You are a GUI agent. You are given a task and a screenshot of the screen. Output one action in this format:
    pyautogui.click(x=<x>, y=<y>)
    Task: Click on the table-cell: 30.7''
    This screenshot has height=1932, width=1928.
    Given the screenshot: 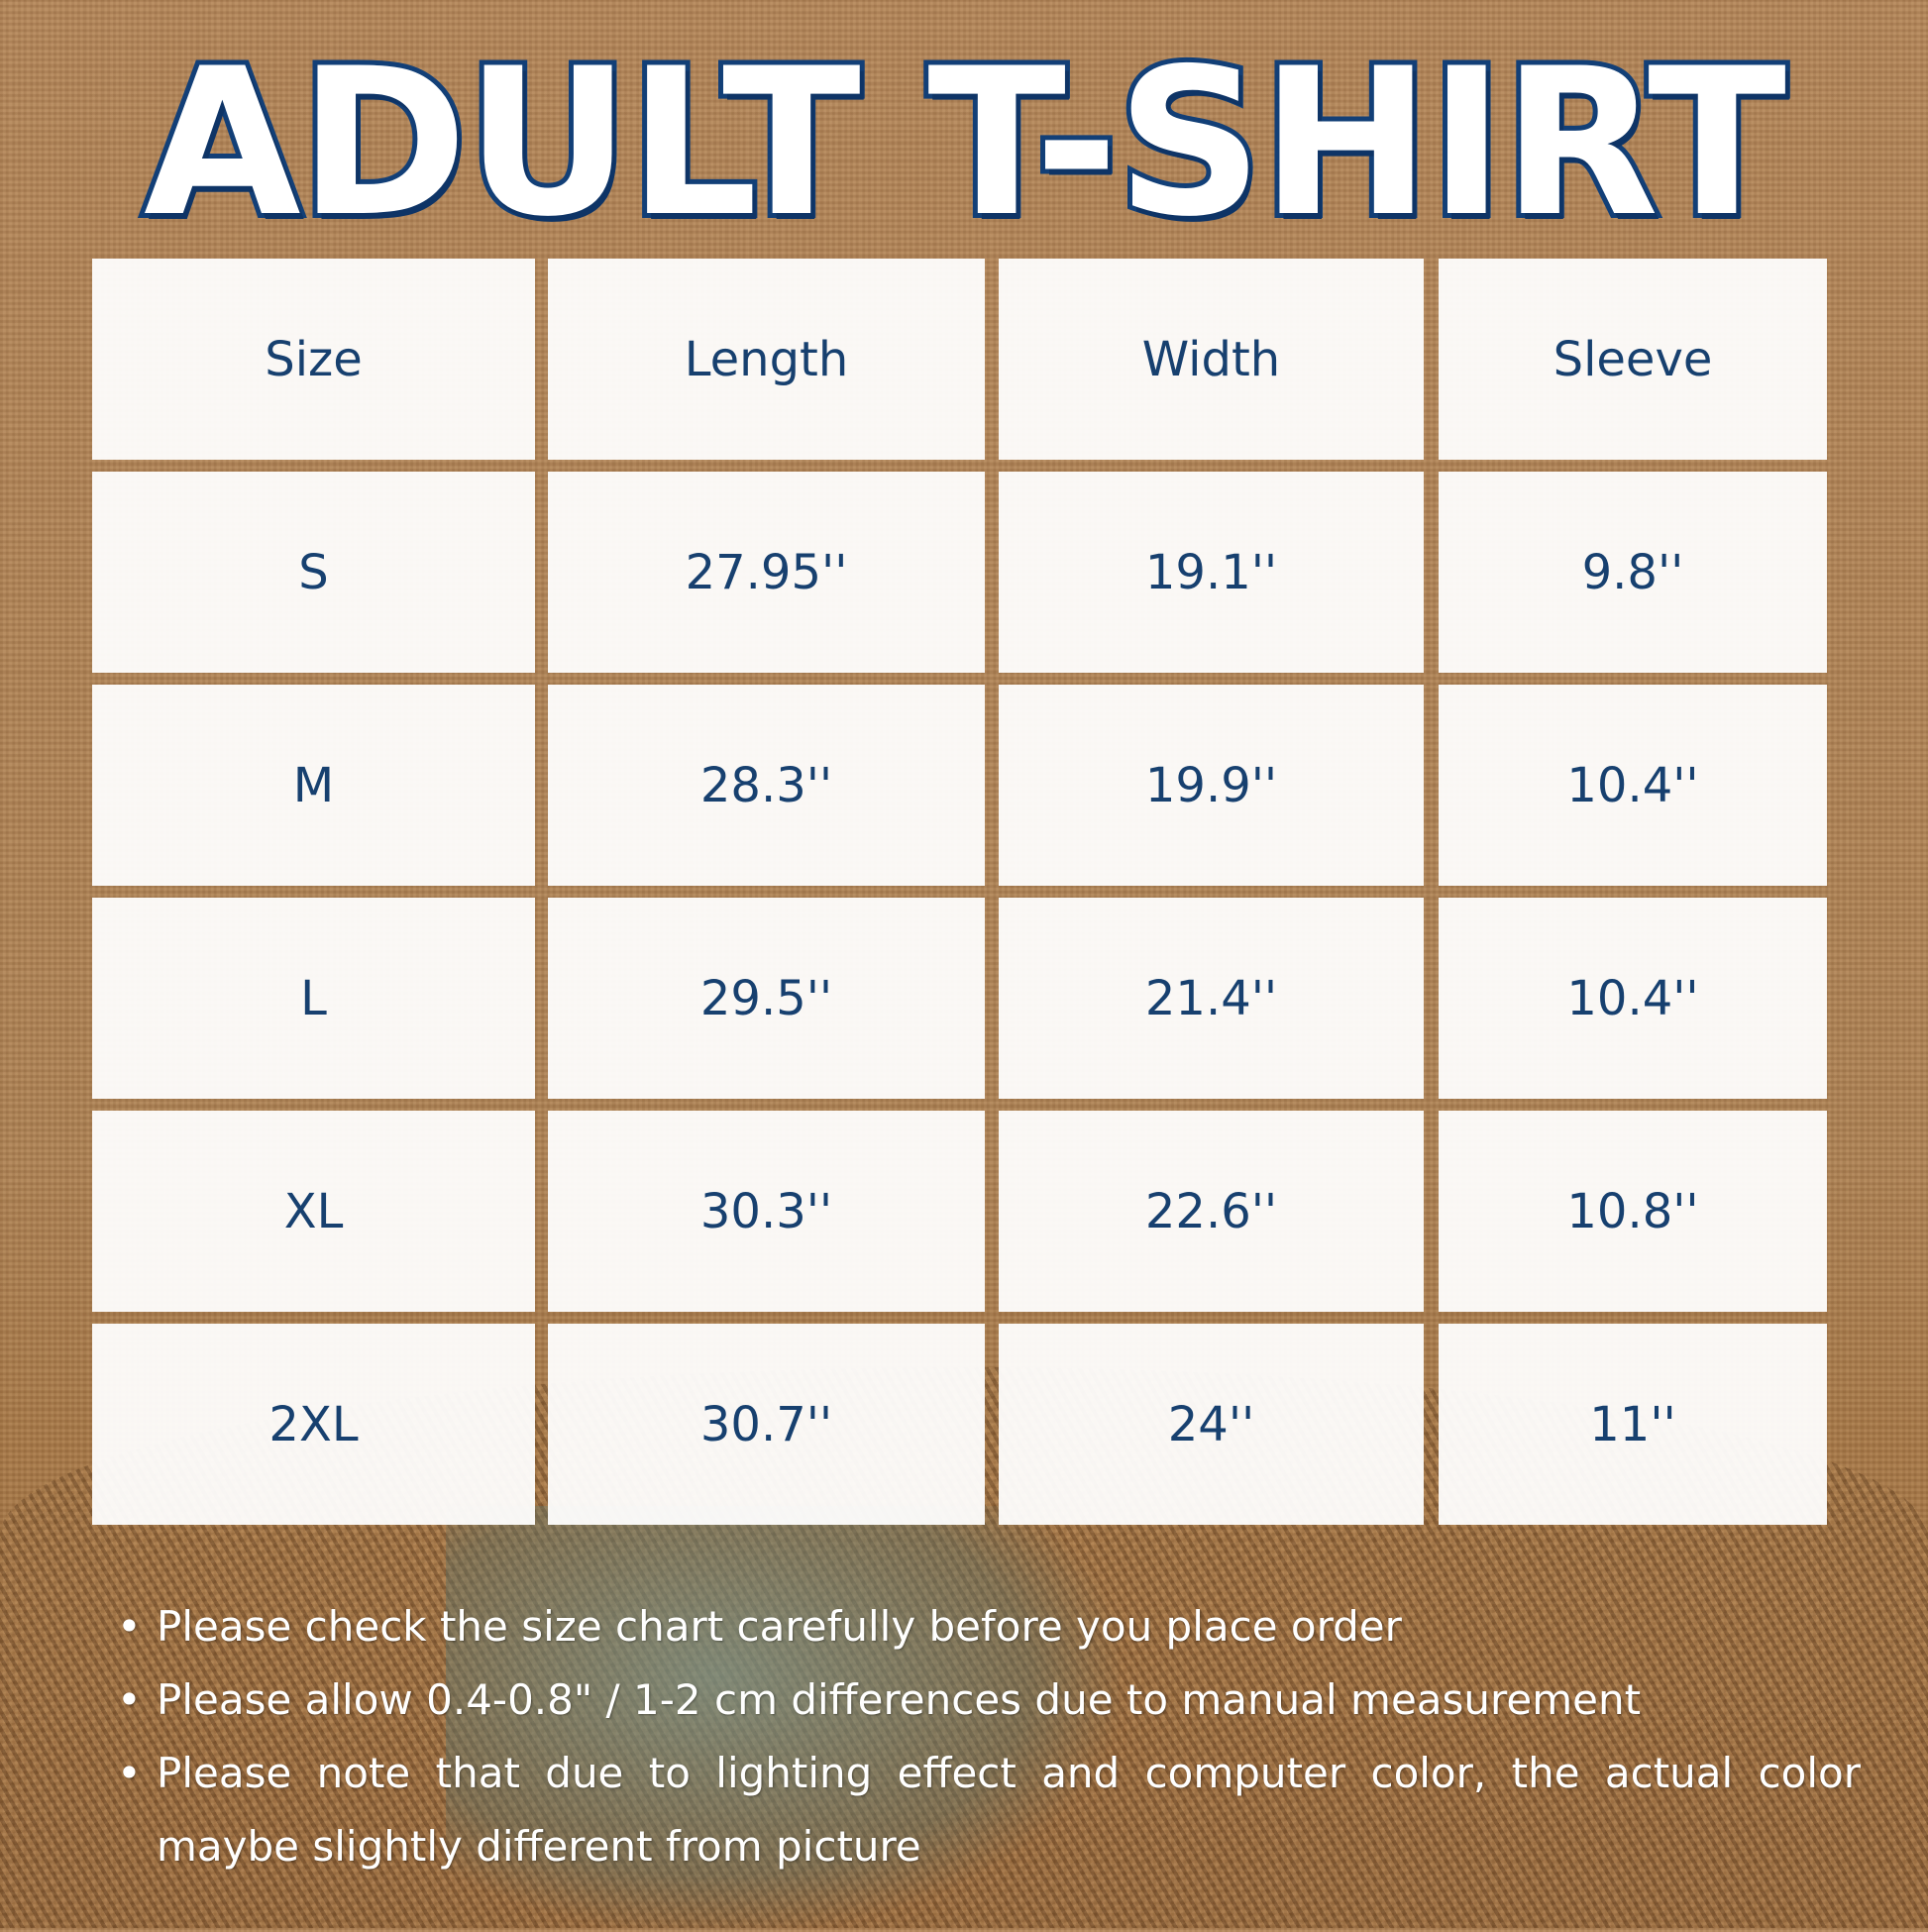 What is the action you would take?
    pyautogui.click(x=766, y=1425)
    